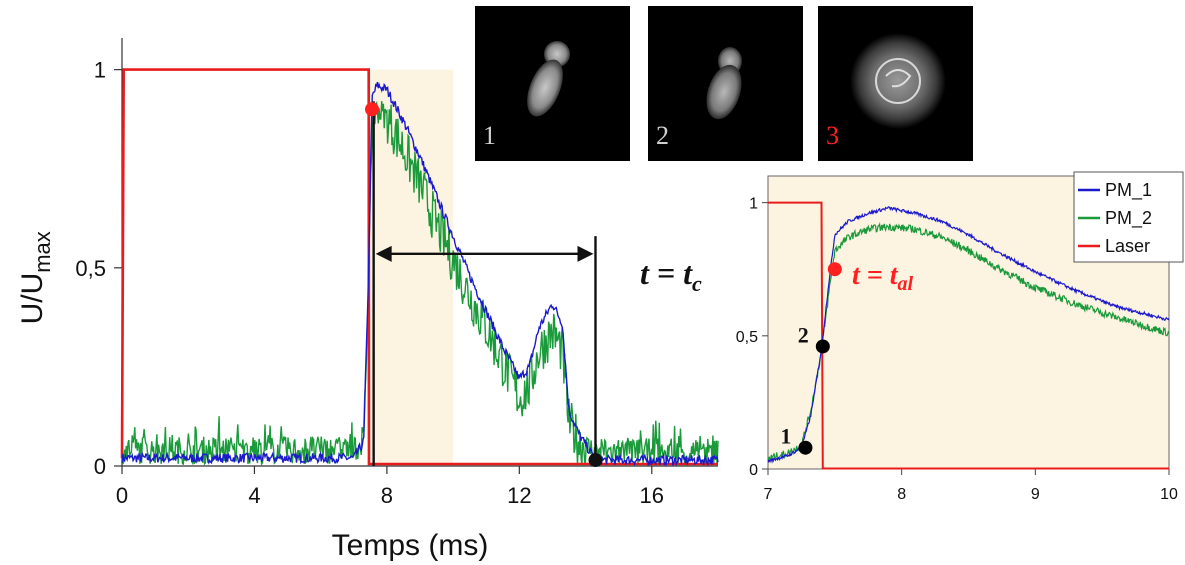  I want to click on x-tick-label: 12, so click(519, 495).